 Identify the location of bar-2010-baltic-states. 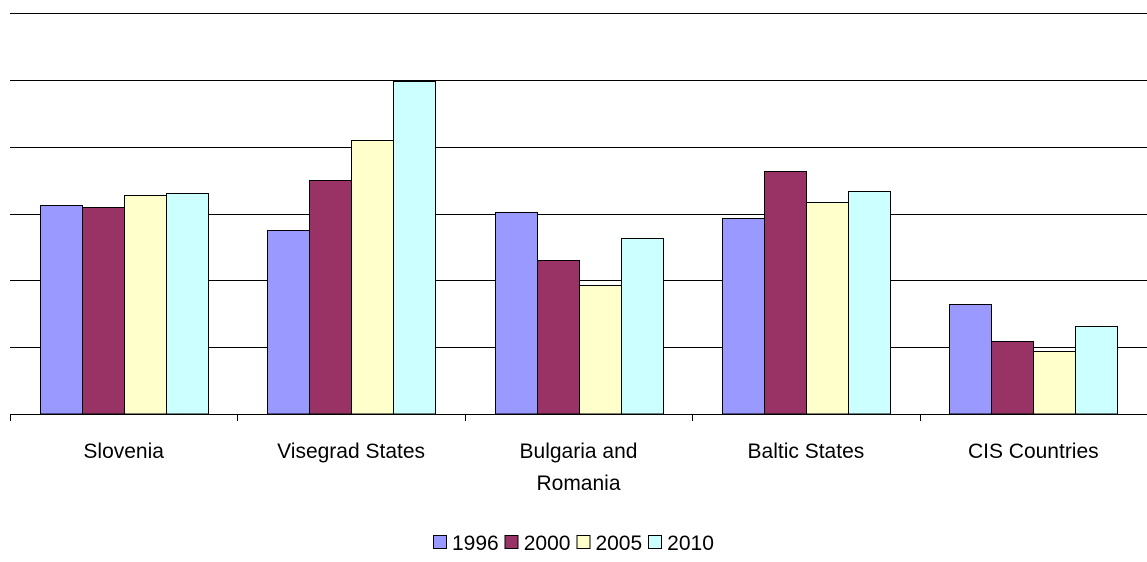
(869, 303).